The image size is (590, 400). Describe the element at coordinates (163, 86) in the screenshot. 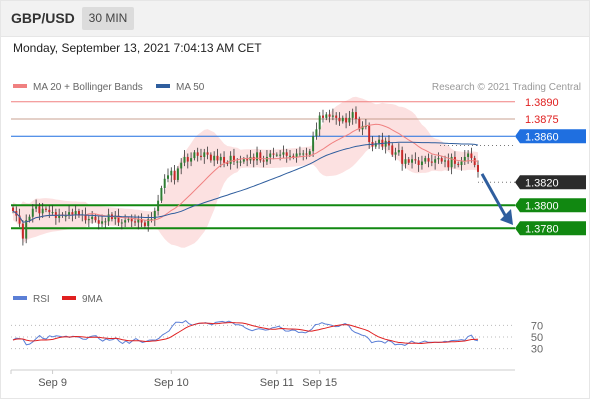

I see `ma50-legend-swatch` at that location.